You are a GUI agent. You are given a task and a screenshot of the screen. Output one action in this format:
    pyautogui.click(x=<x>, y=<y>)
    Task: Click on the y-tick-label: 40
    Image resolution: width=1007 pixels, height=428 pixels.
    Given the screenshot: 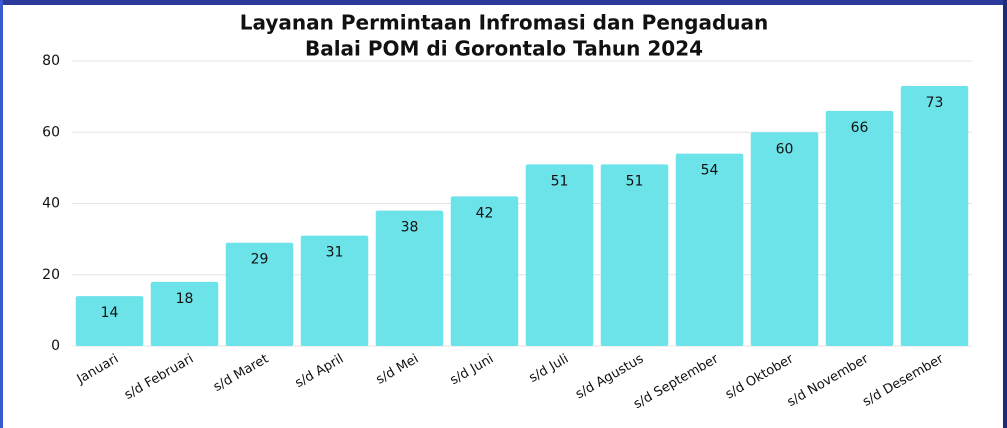 What is the action you would take?
    pyautogui.click(x=51, y=204)
    